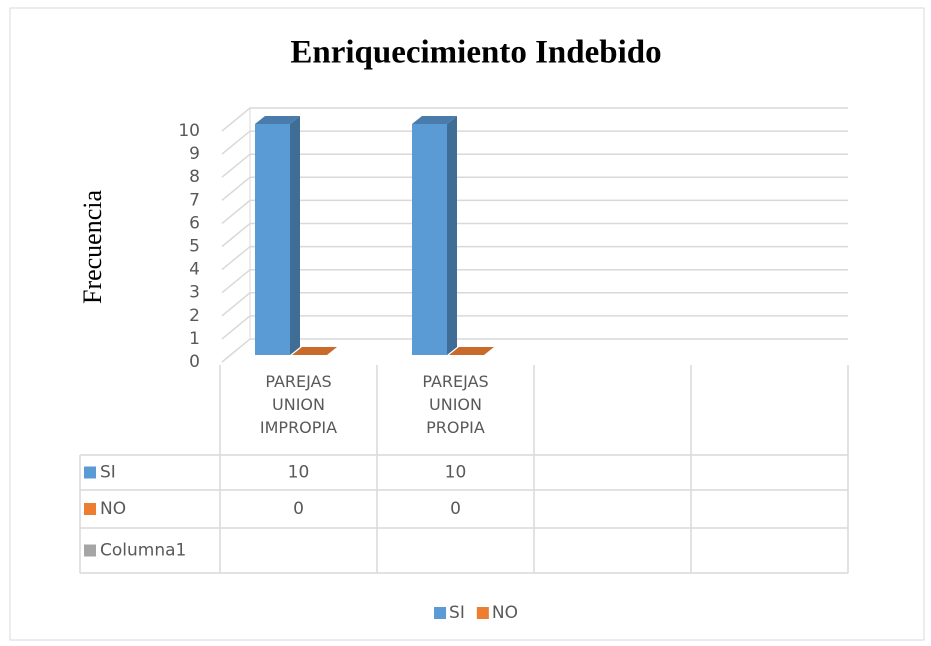 Image resolution: width=931 pixels, height=646 pixels. I want to click on y-tick-label: 6, so click(194, 223).